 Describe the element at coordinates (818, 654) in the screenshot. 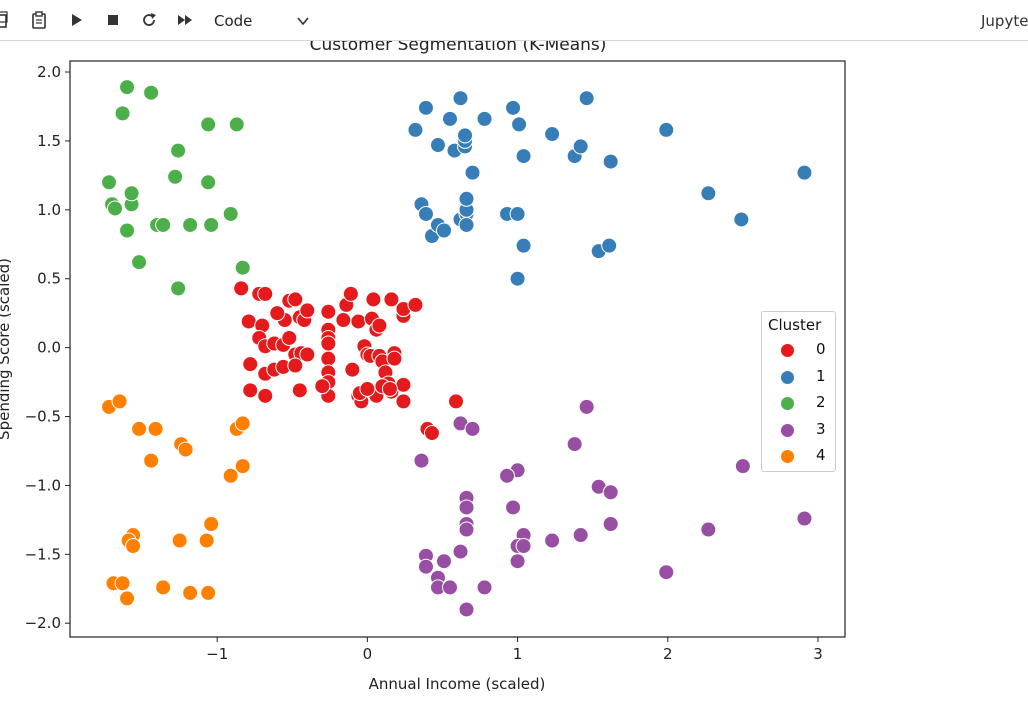

I see `x-tick-label: 3` at that location.